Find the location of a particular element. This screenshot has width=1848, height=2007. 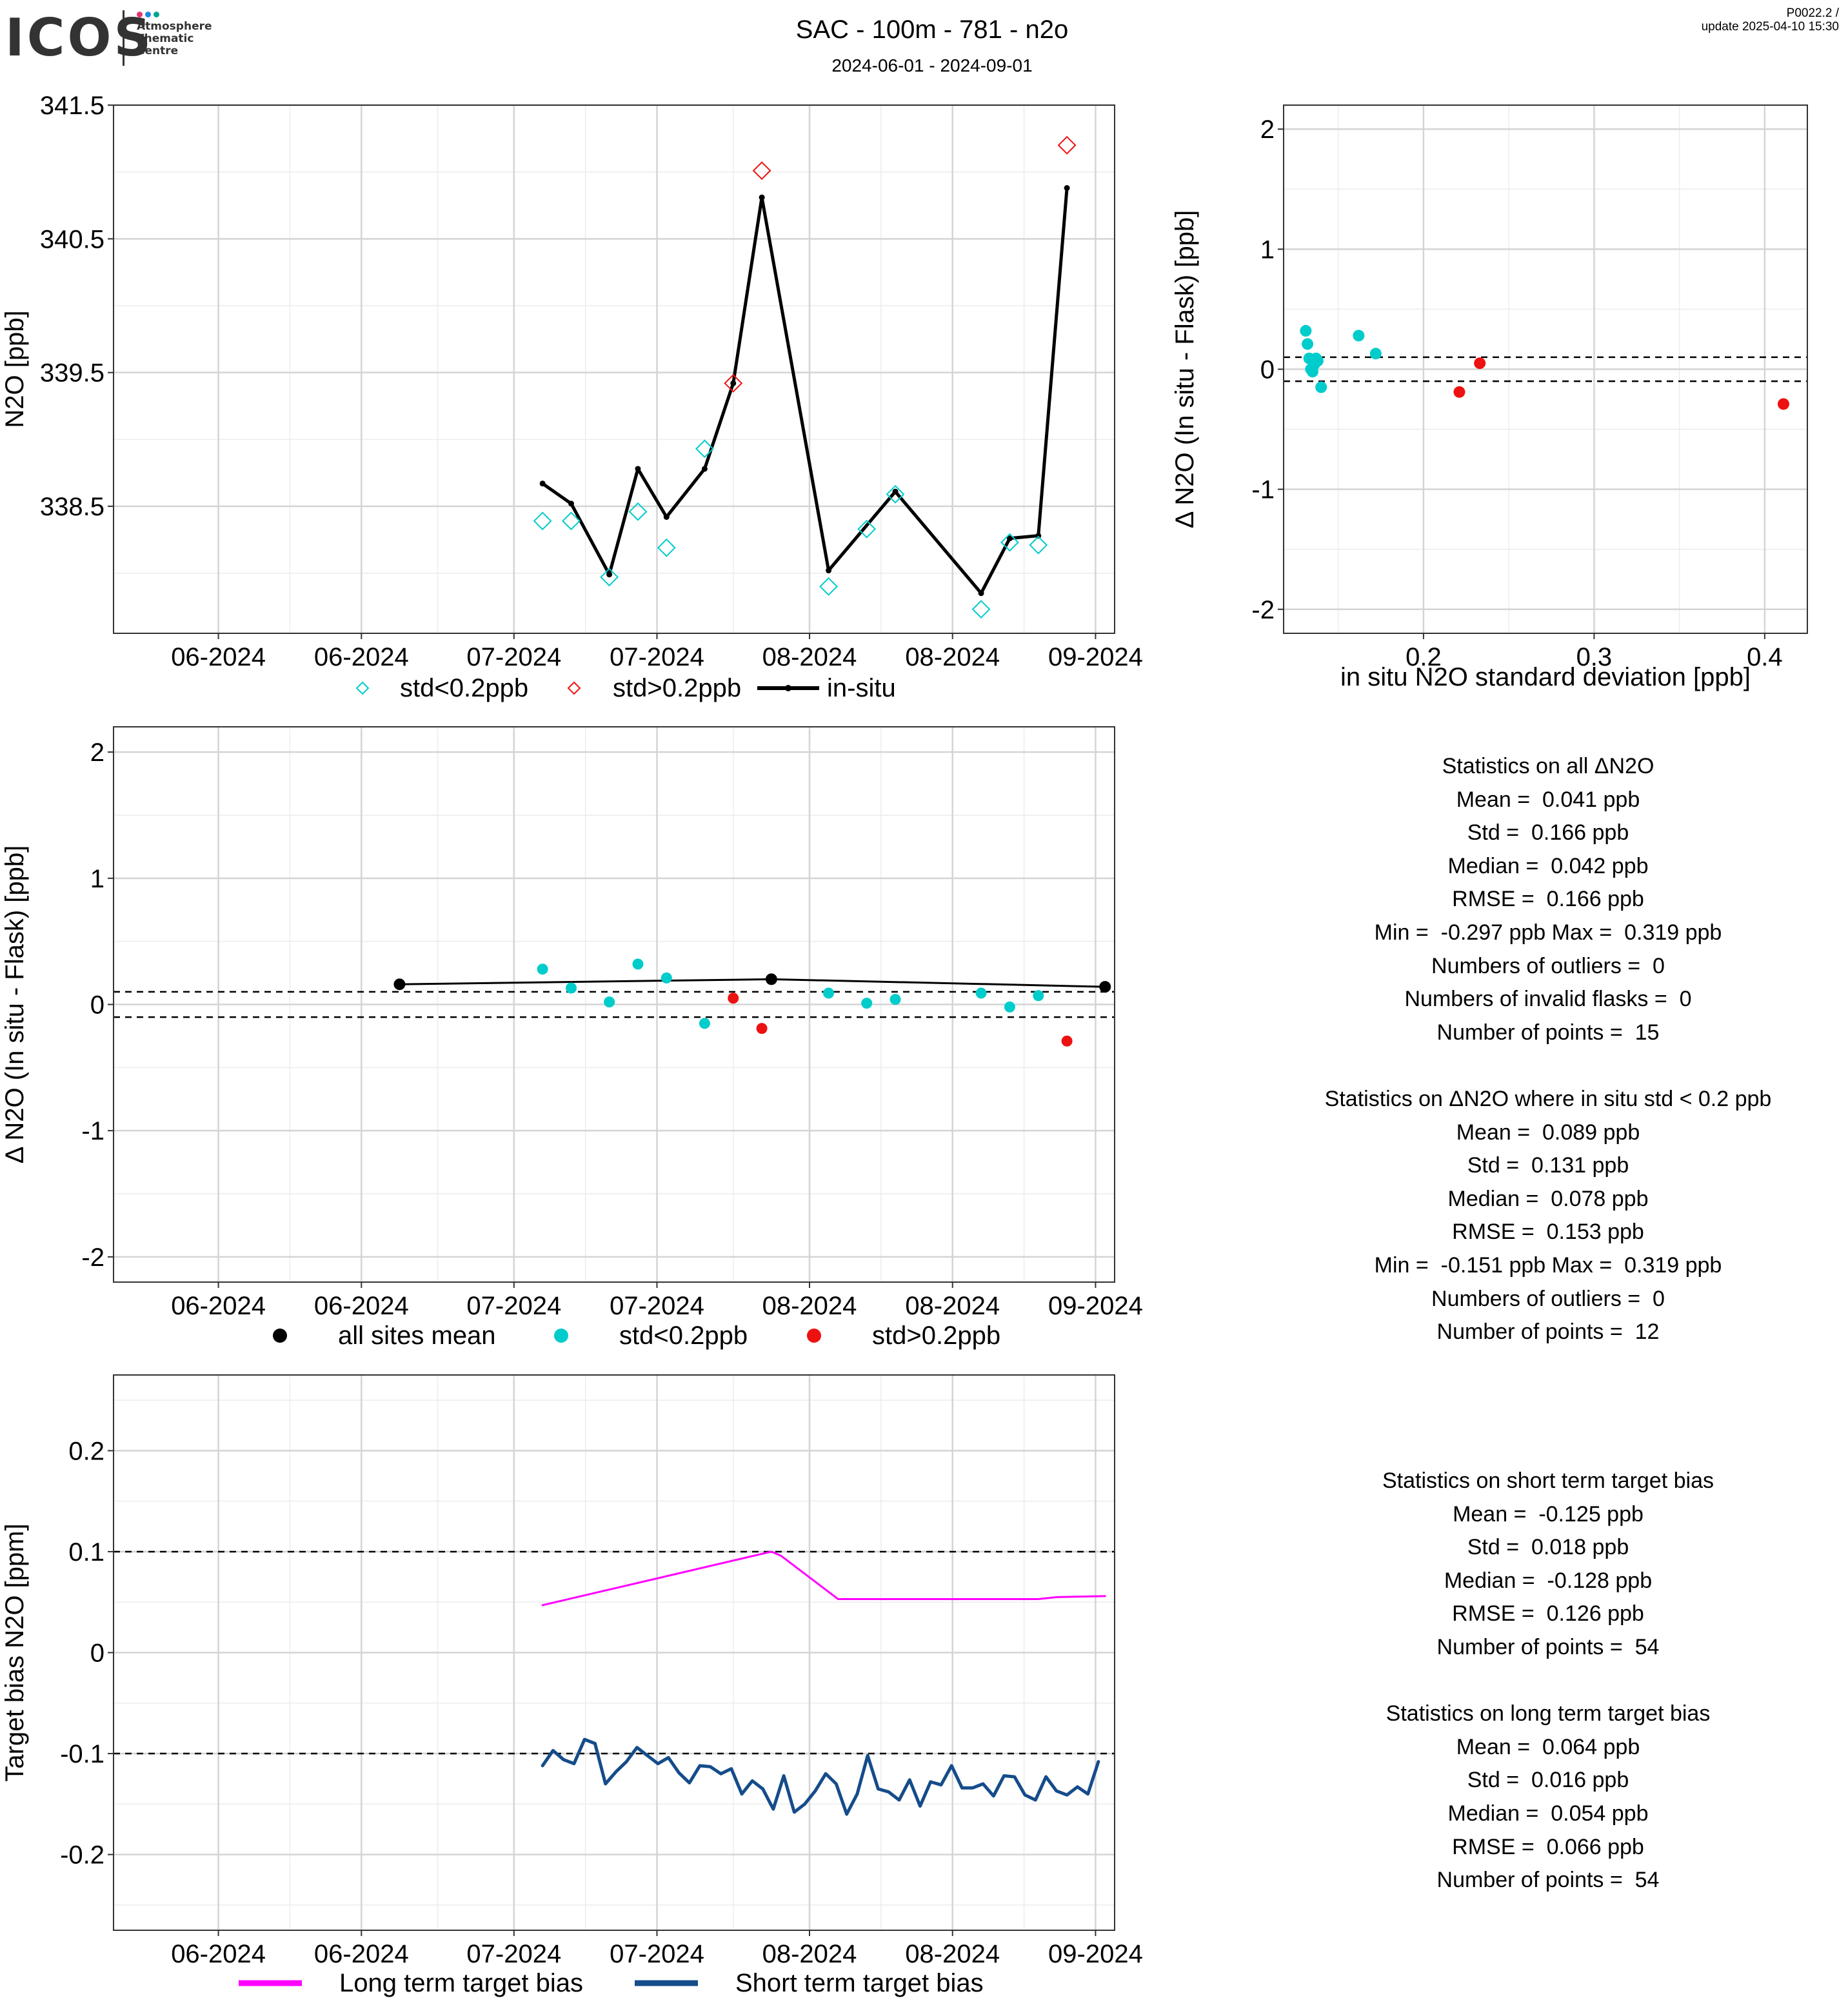

stats-line: Number of points = 54 is located at coordinates (1548, 1646).